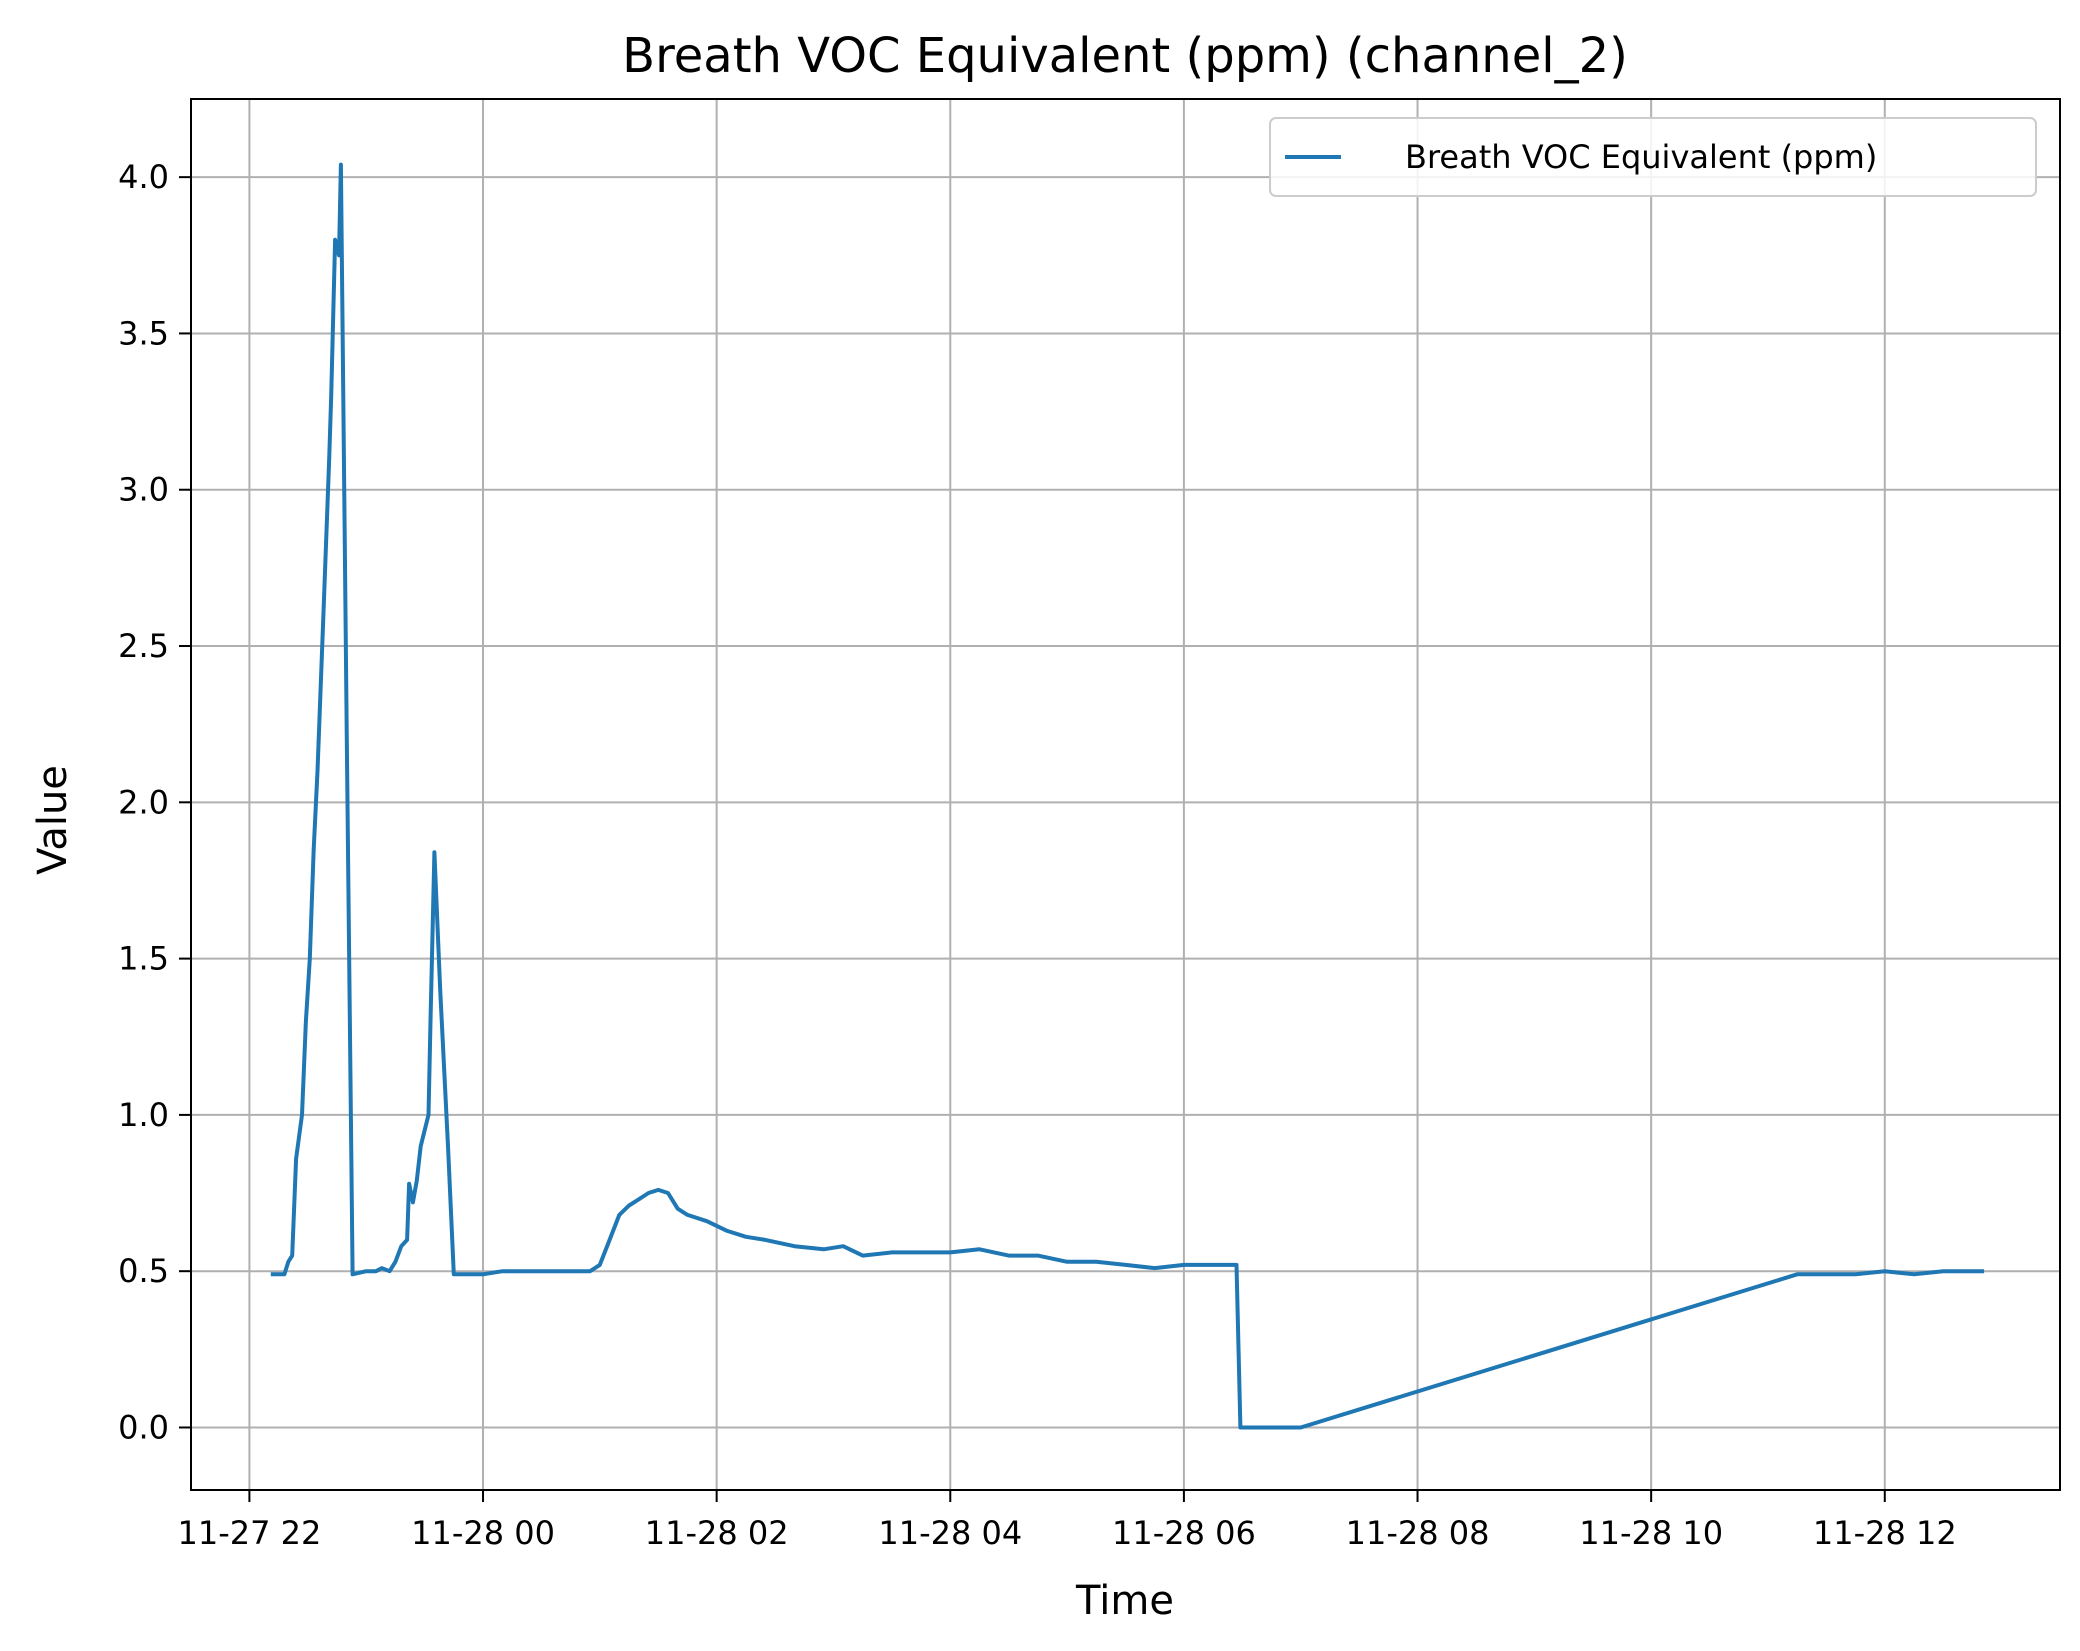 The height and width of the screenshot is (1651, 2080). What do you see at coordinates (1124, 1601) in the screenshot?
I see `x-axis-label: Time` at bounding box center [1124, 1601].